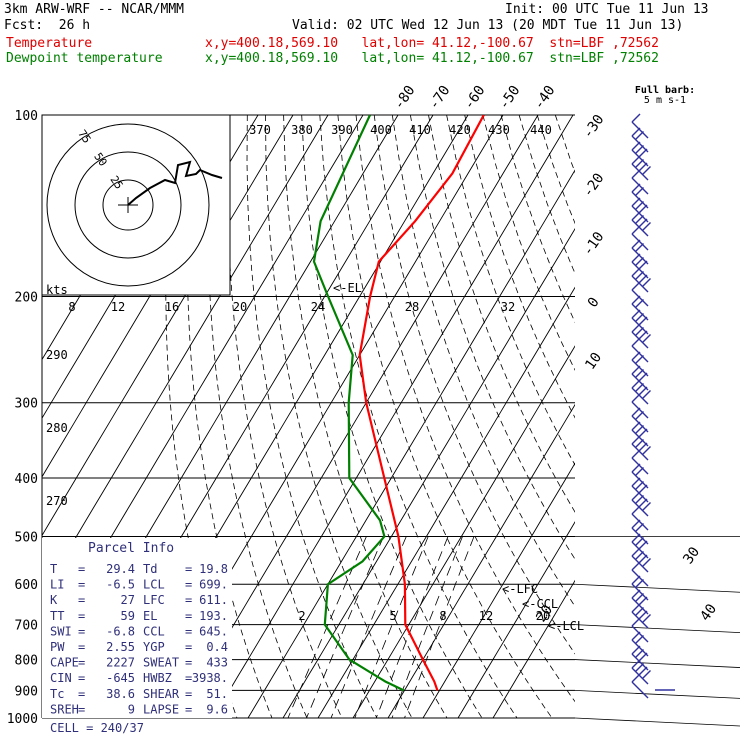 The height and width of the screenshot is (740, 740). Describe the element at coordinates (157, 678) in the screenshot. I see `parcel-info-key: HWBZ` at that location.